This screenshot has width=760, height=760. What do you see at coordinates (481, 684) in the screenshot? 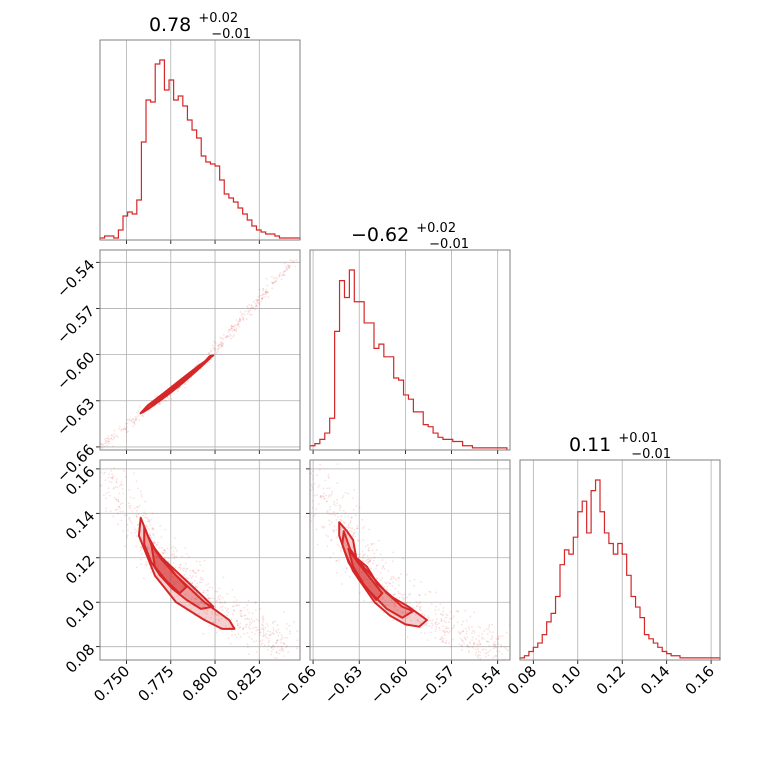
I see `x-tick-label: −0.54` at bounding box center [481, 684].